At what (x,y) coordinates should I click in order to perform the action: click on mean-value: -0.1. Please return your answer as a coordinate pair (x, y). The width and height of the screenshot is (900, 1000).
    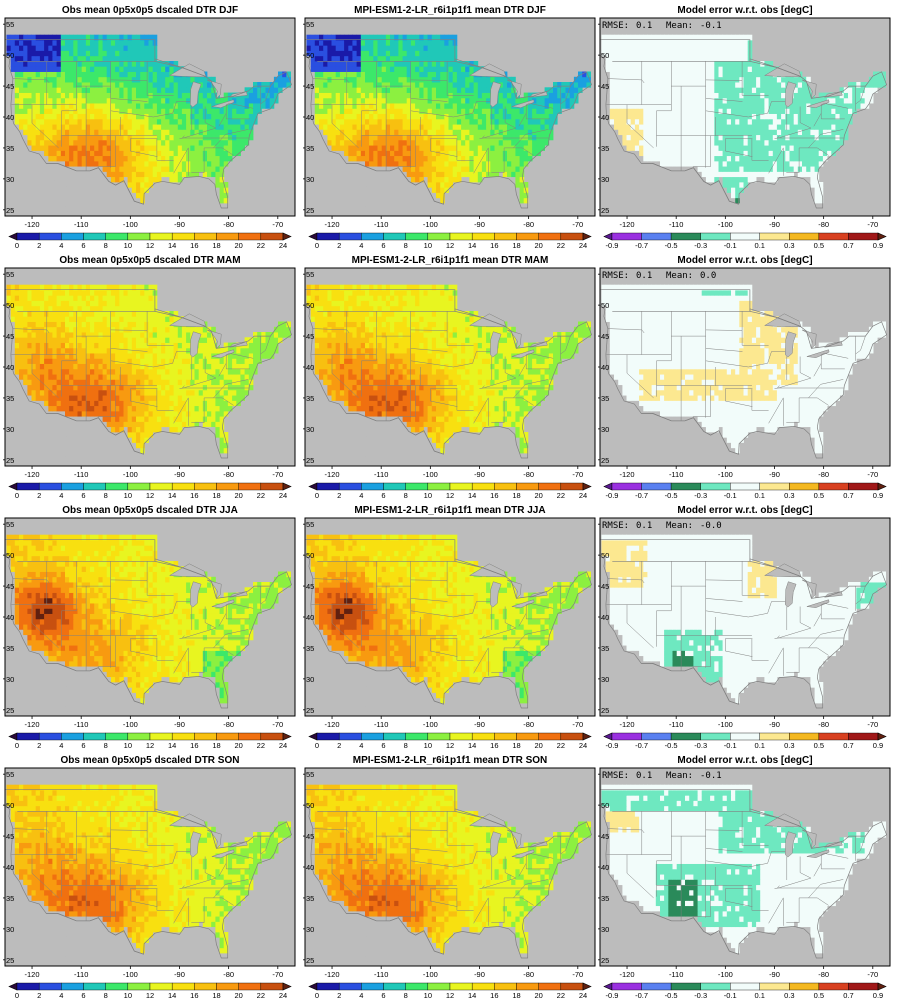
    Looking at the image, I should click on (711, 776).